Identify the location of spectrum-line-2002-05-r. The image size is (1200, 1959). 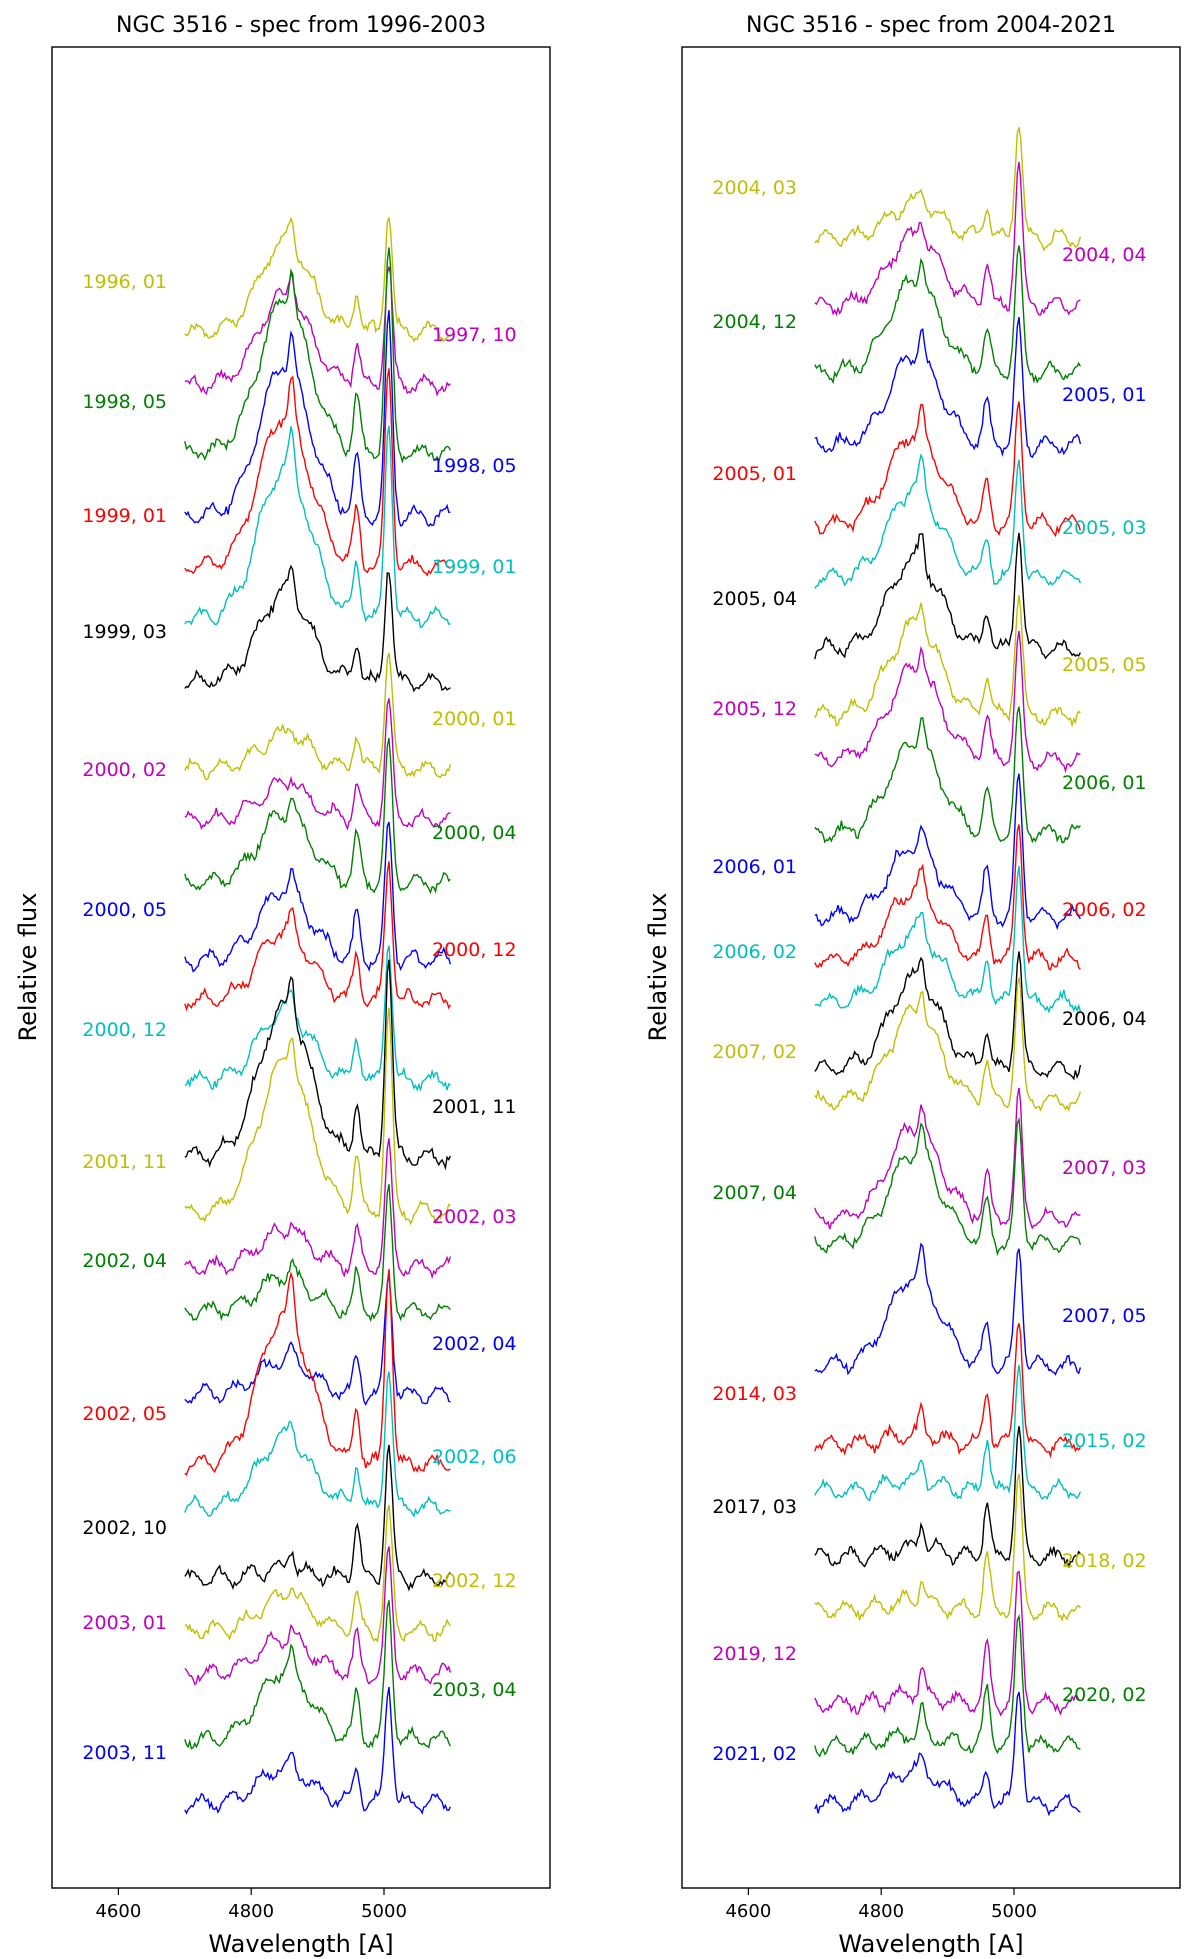
(317, 1373).